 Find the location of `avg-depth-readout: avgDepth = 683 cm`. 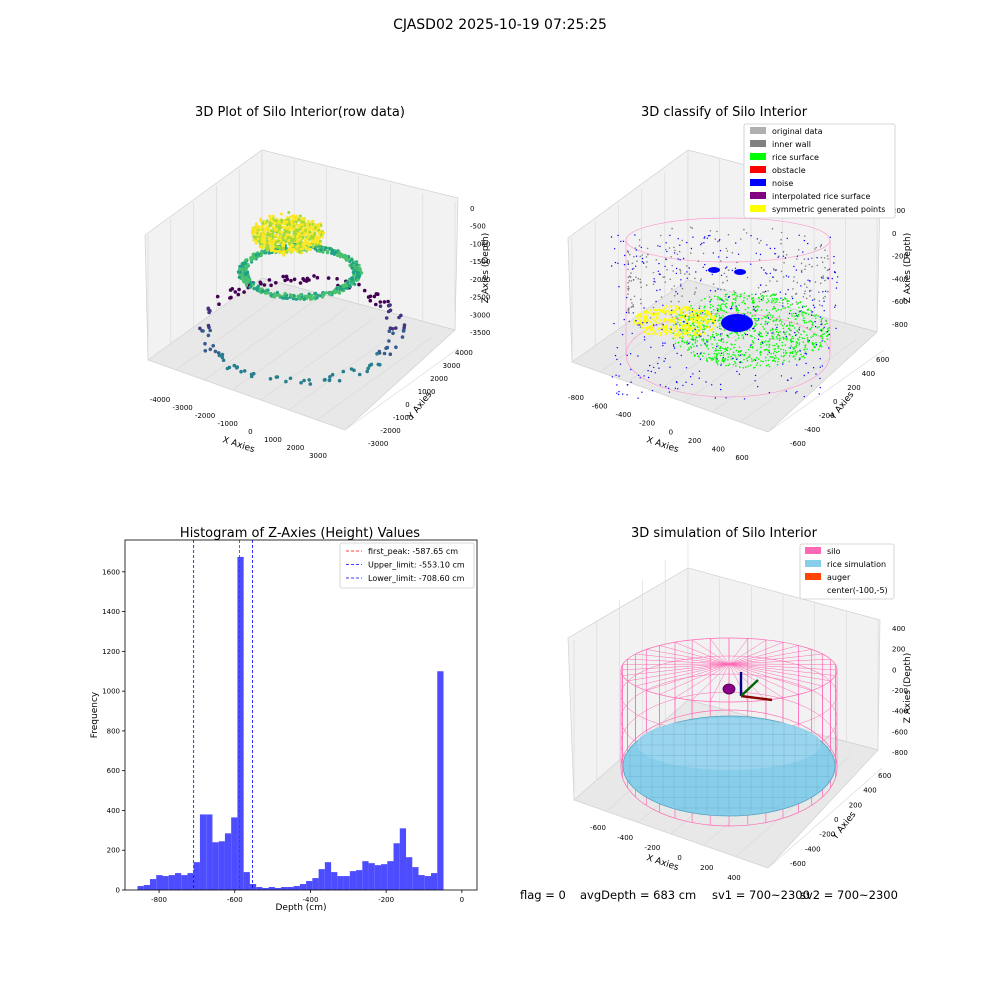

avg-depth-readout: avgDepth = 683 cm is located at coordinates (638, 895).